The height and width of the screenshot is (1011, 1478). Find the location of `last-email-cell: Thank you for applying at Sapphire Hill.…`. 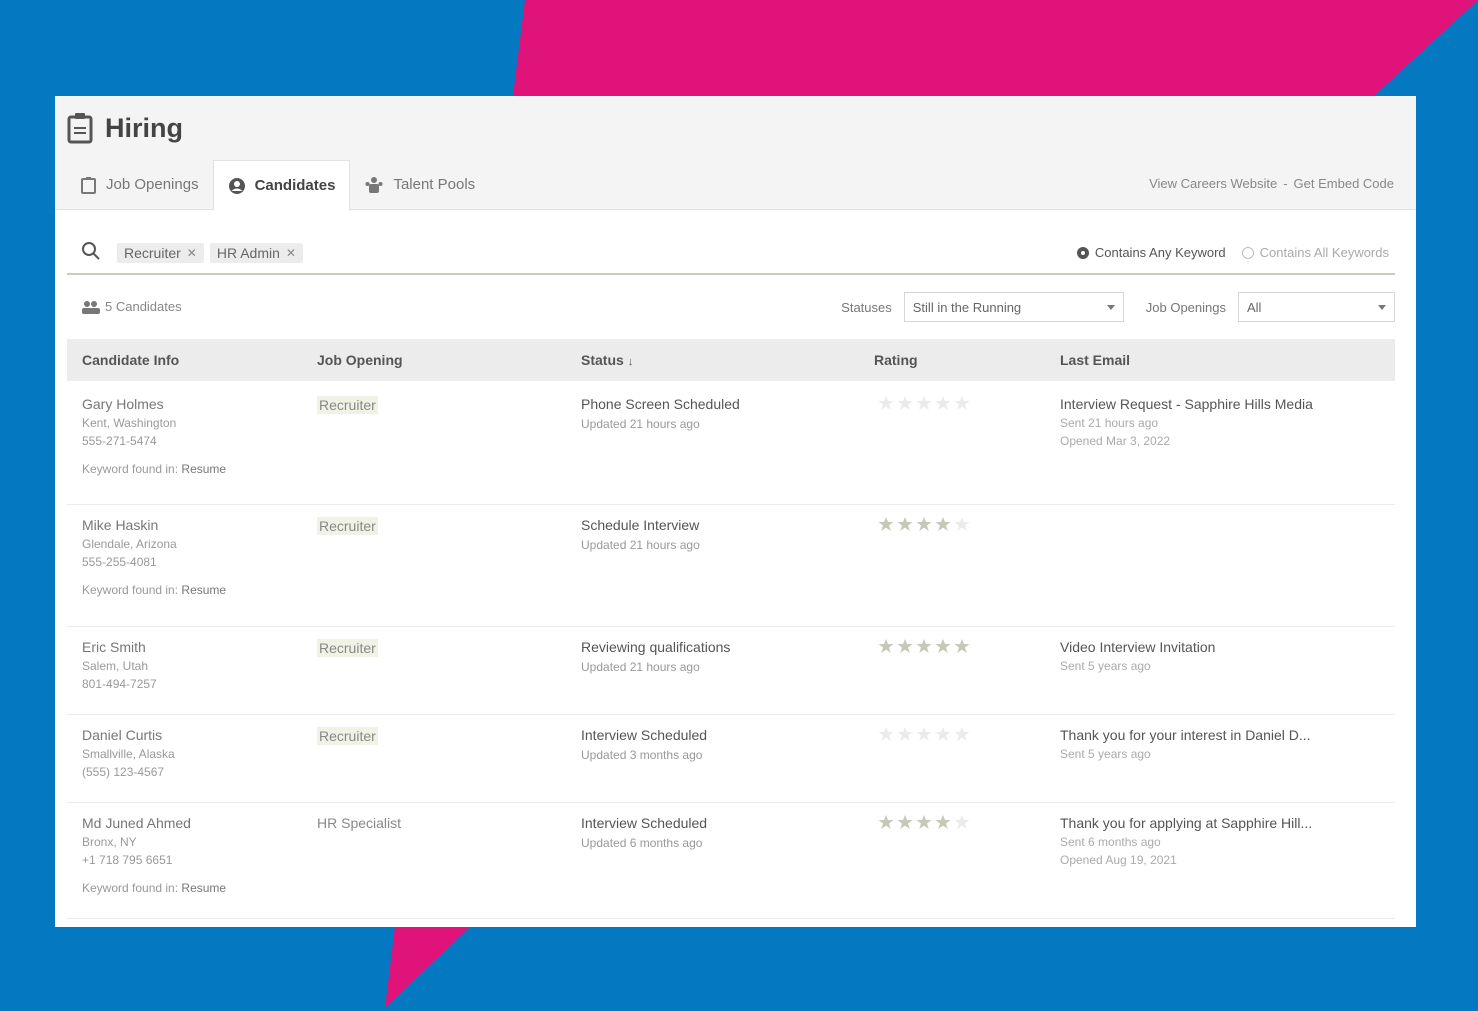

last-email-cell: Thank you for applying at Sapphire Hill.… is located at coordinates (1186, 841).